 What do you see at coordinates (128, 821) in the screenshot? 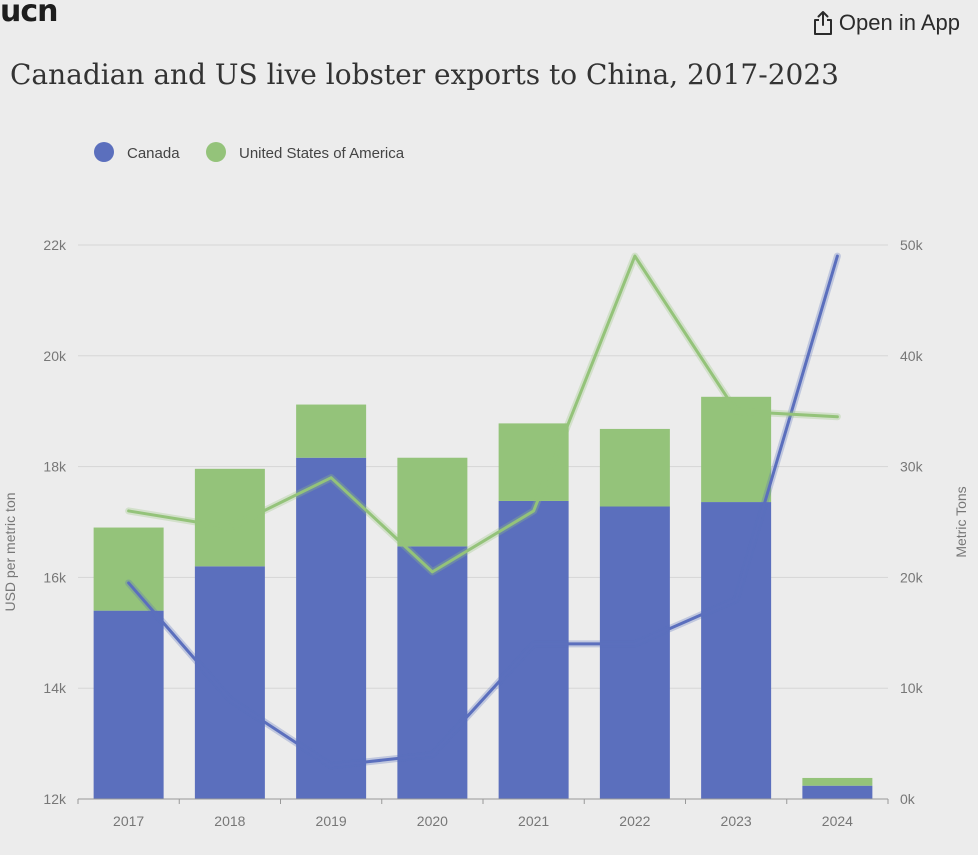
I see `x-tick-label: 2017` at bounding box center [128, 821].